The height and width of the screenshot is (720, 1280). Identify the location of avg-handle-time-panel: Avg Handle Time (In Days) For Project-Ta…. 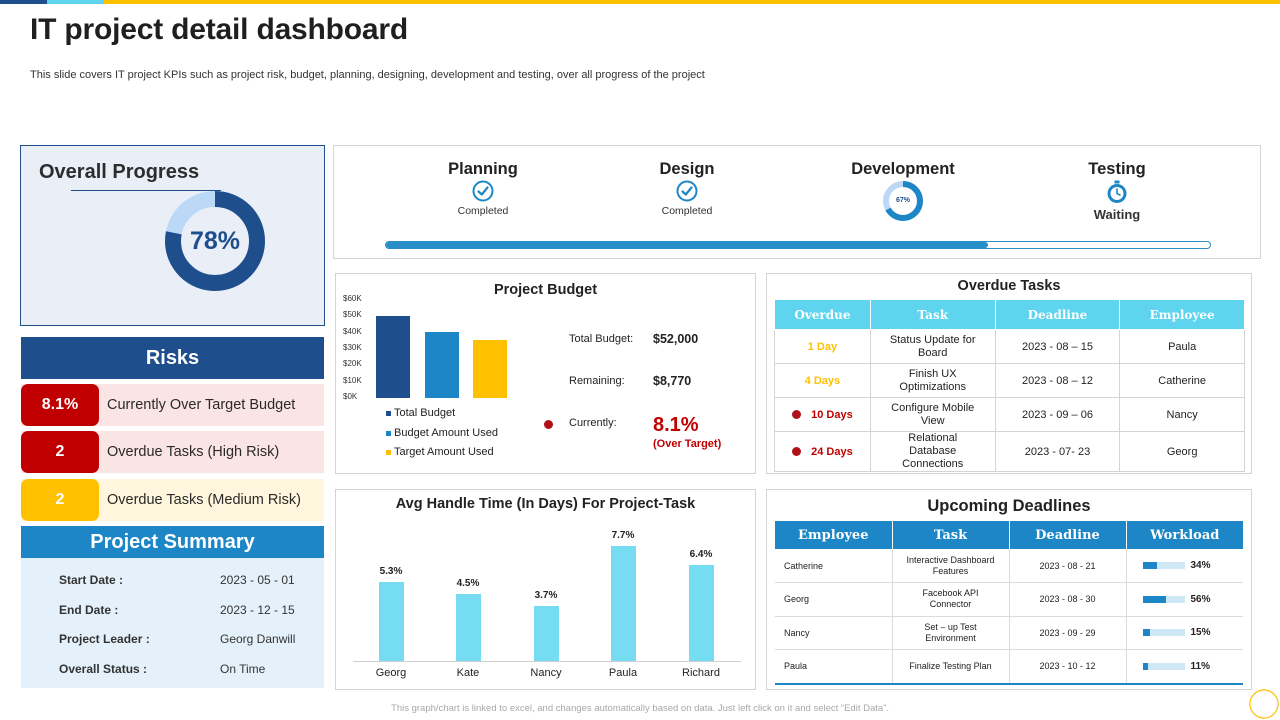
(545, 589).